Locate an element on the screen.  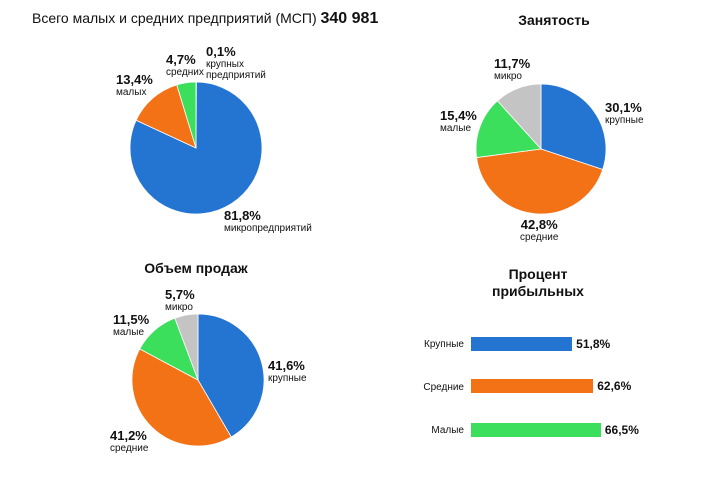
slice-sub: малых is located at coordinates (131, 92).